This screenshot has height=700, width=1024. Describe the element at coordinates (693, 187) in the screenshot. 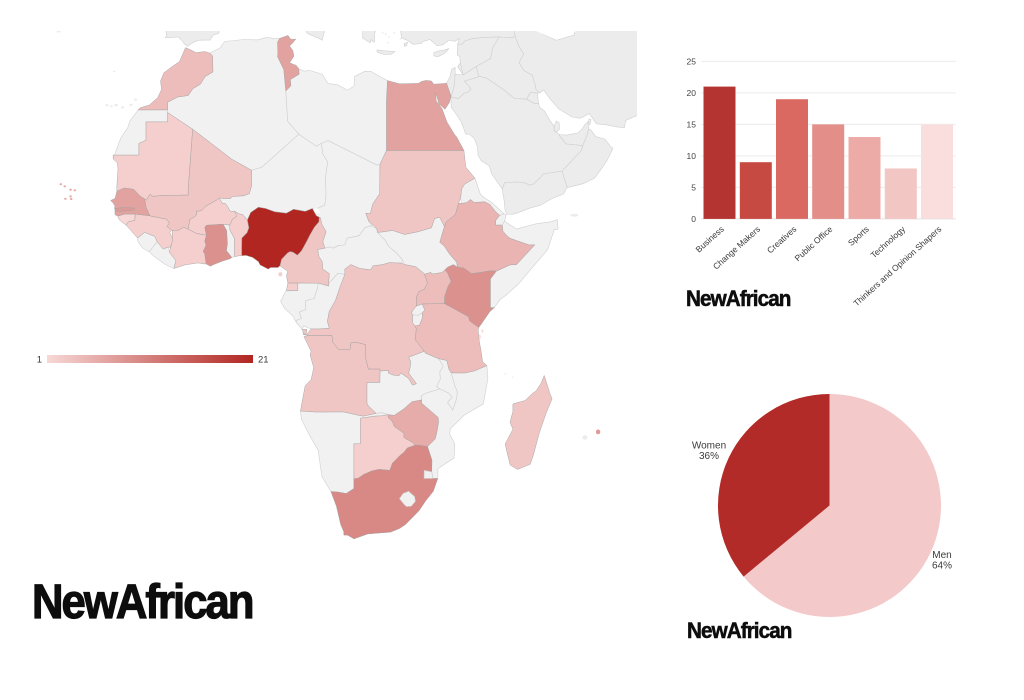

I see `svg-text: 5` at that location.